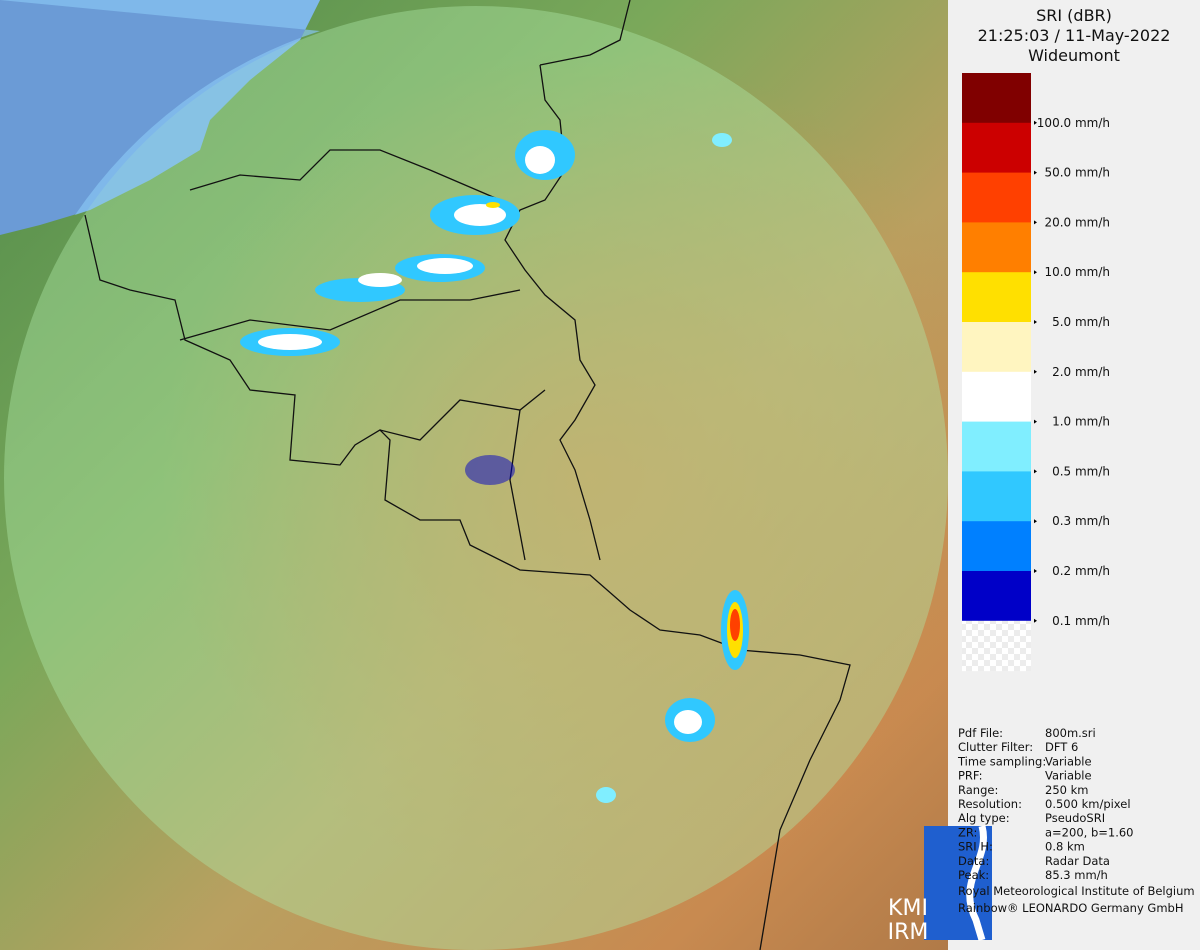 This screenshot has width=1200, height=950. I want to click on timestamp: 21:25:03 / 11-May-2022, so click(1074, 35).